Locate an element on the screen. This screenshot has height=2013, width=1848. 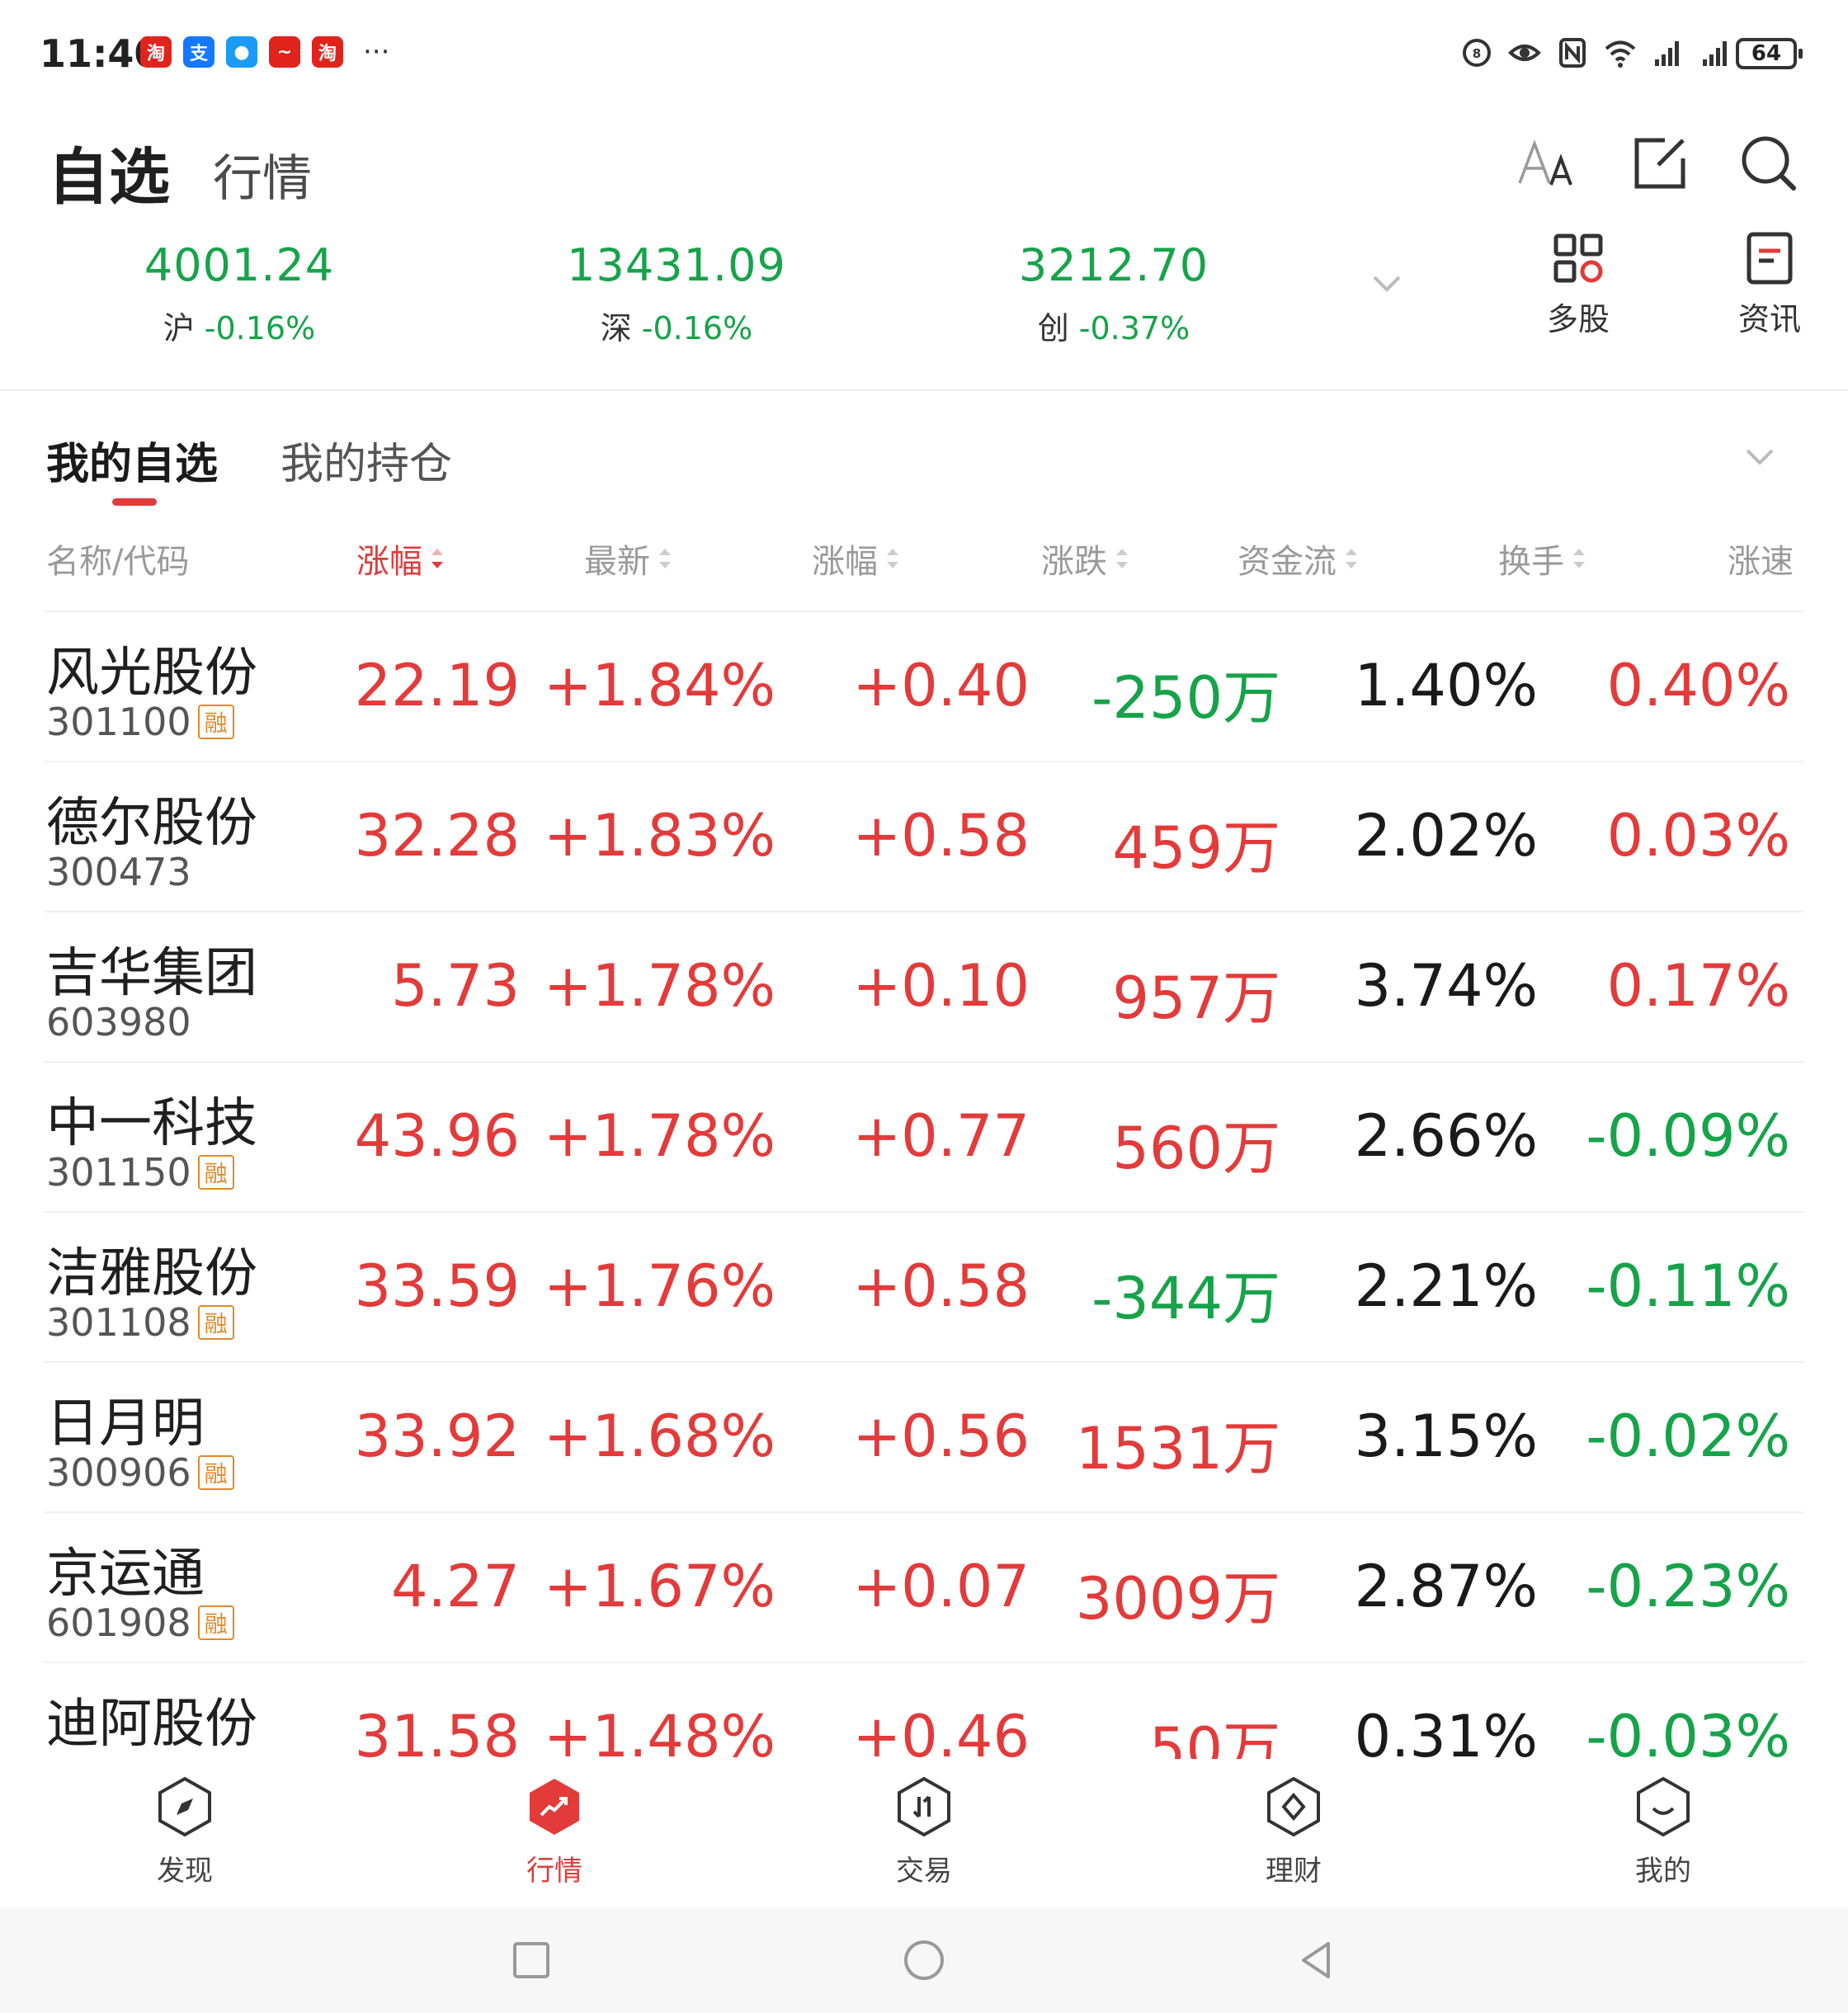
column-header-speed: 涨速 is located at coordinates (1761, 558).